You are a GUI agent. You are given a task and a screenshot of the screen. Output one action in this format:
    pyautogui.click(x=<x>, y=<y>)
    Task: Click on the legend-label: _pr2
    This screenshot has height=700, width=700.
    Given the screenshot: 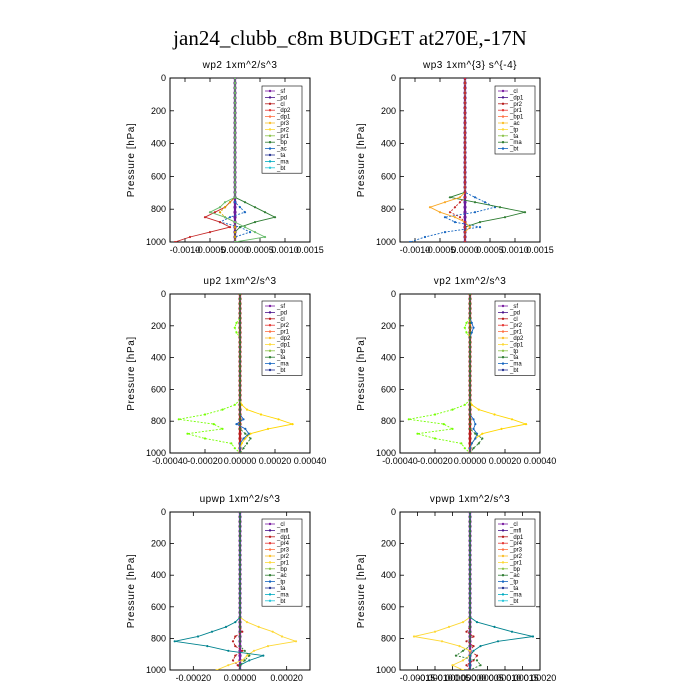 What is the action you would take?
    pyautogui.click(x=283, y=557)
    